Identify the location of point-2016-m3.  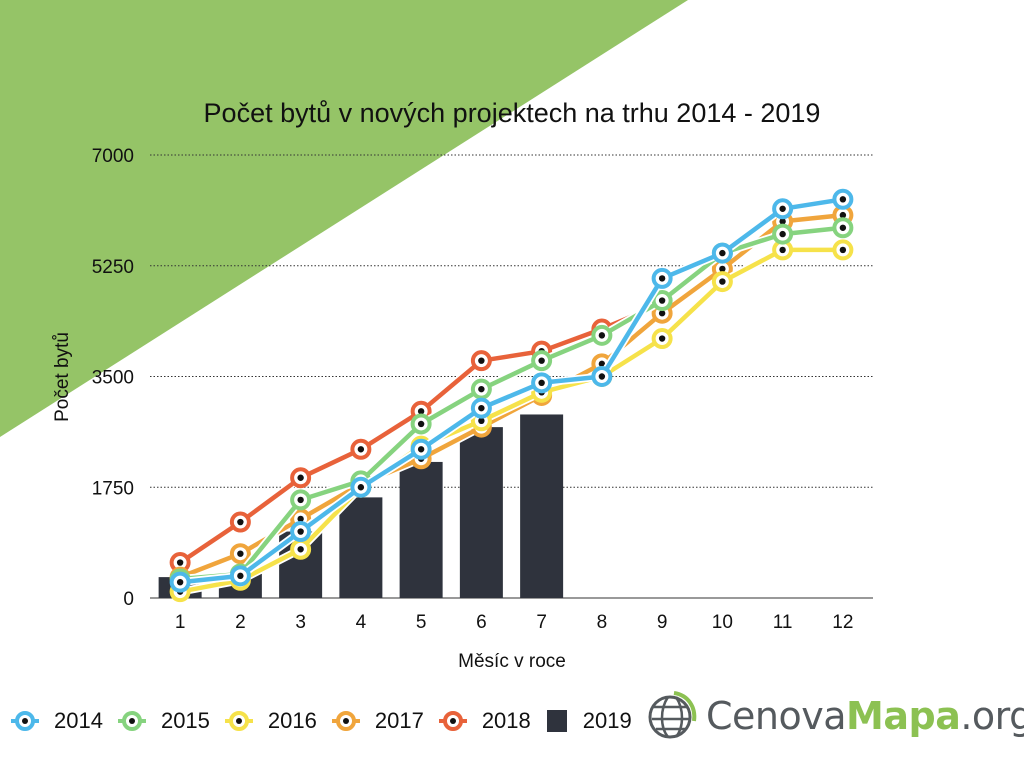
(301, 549).